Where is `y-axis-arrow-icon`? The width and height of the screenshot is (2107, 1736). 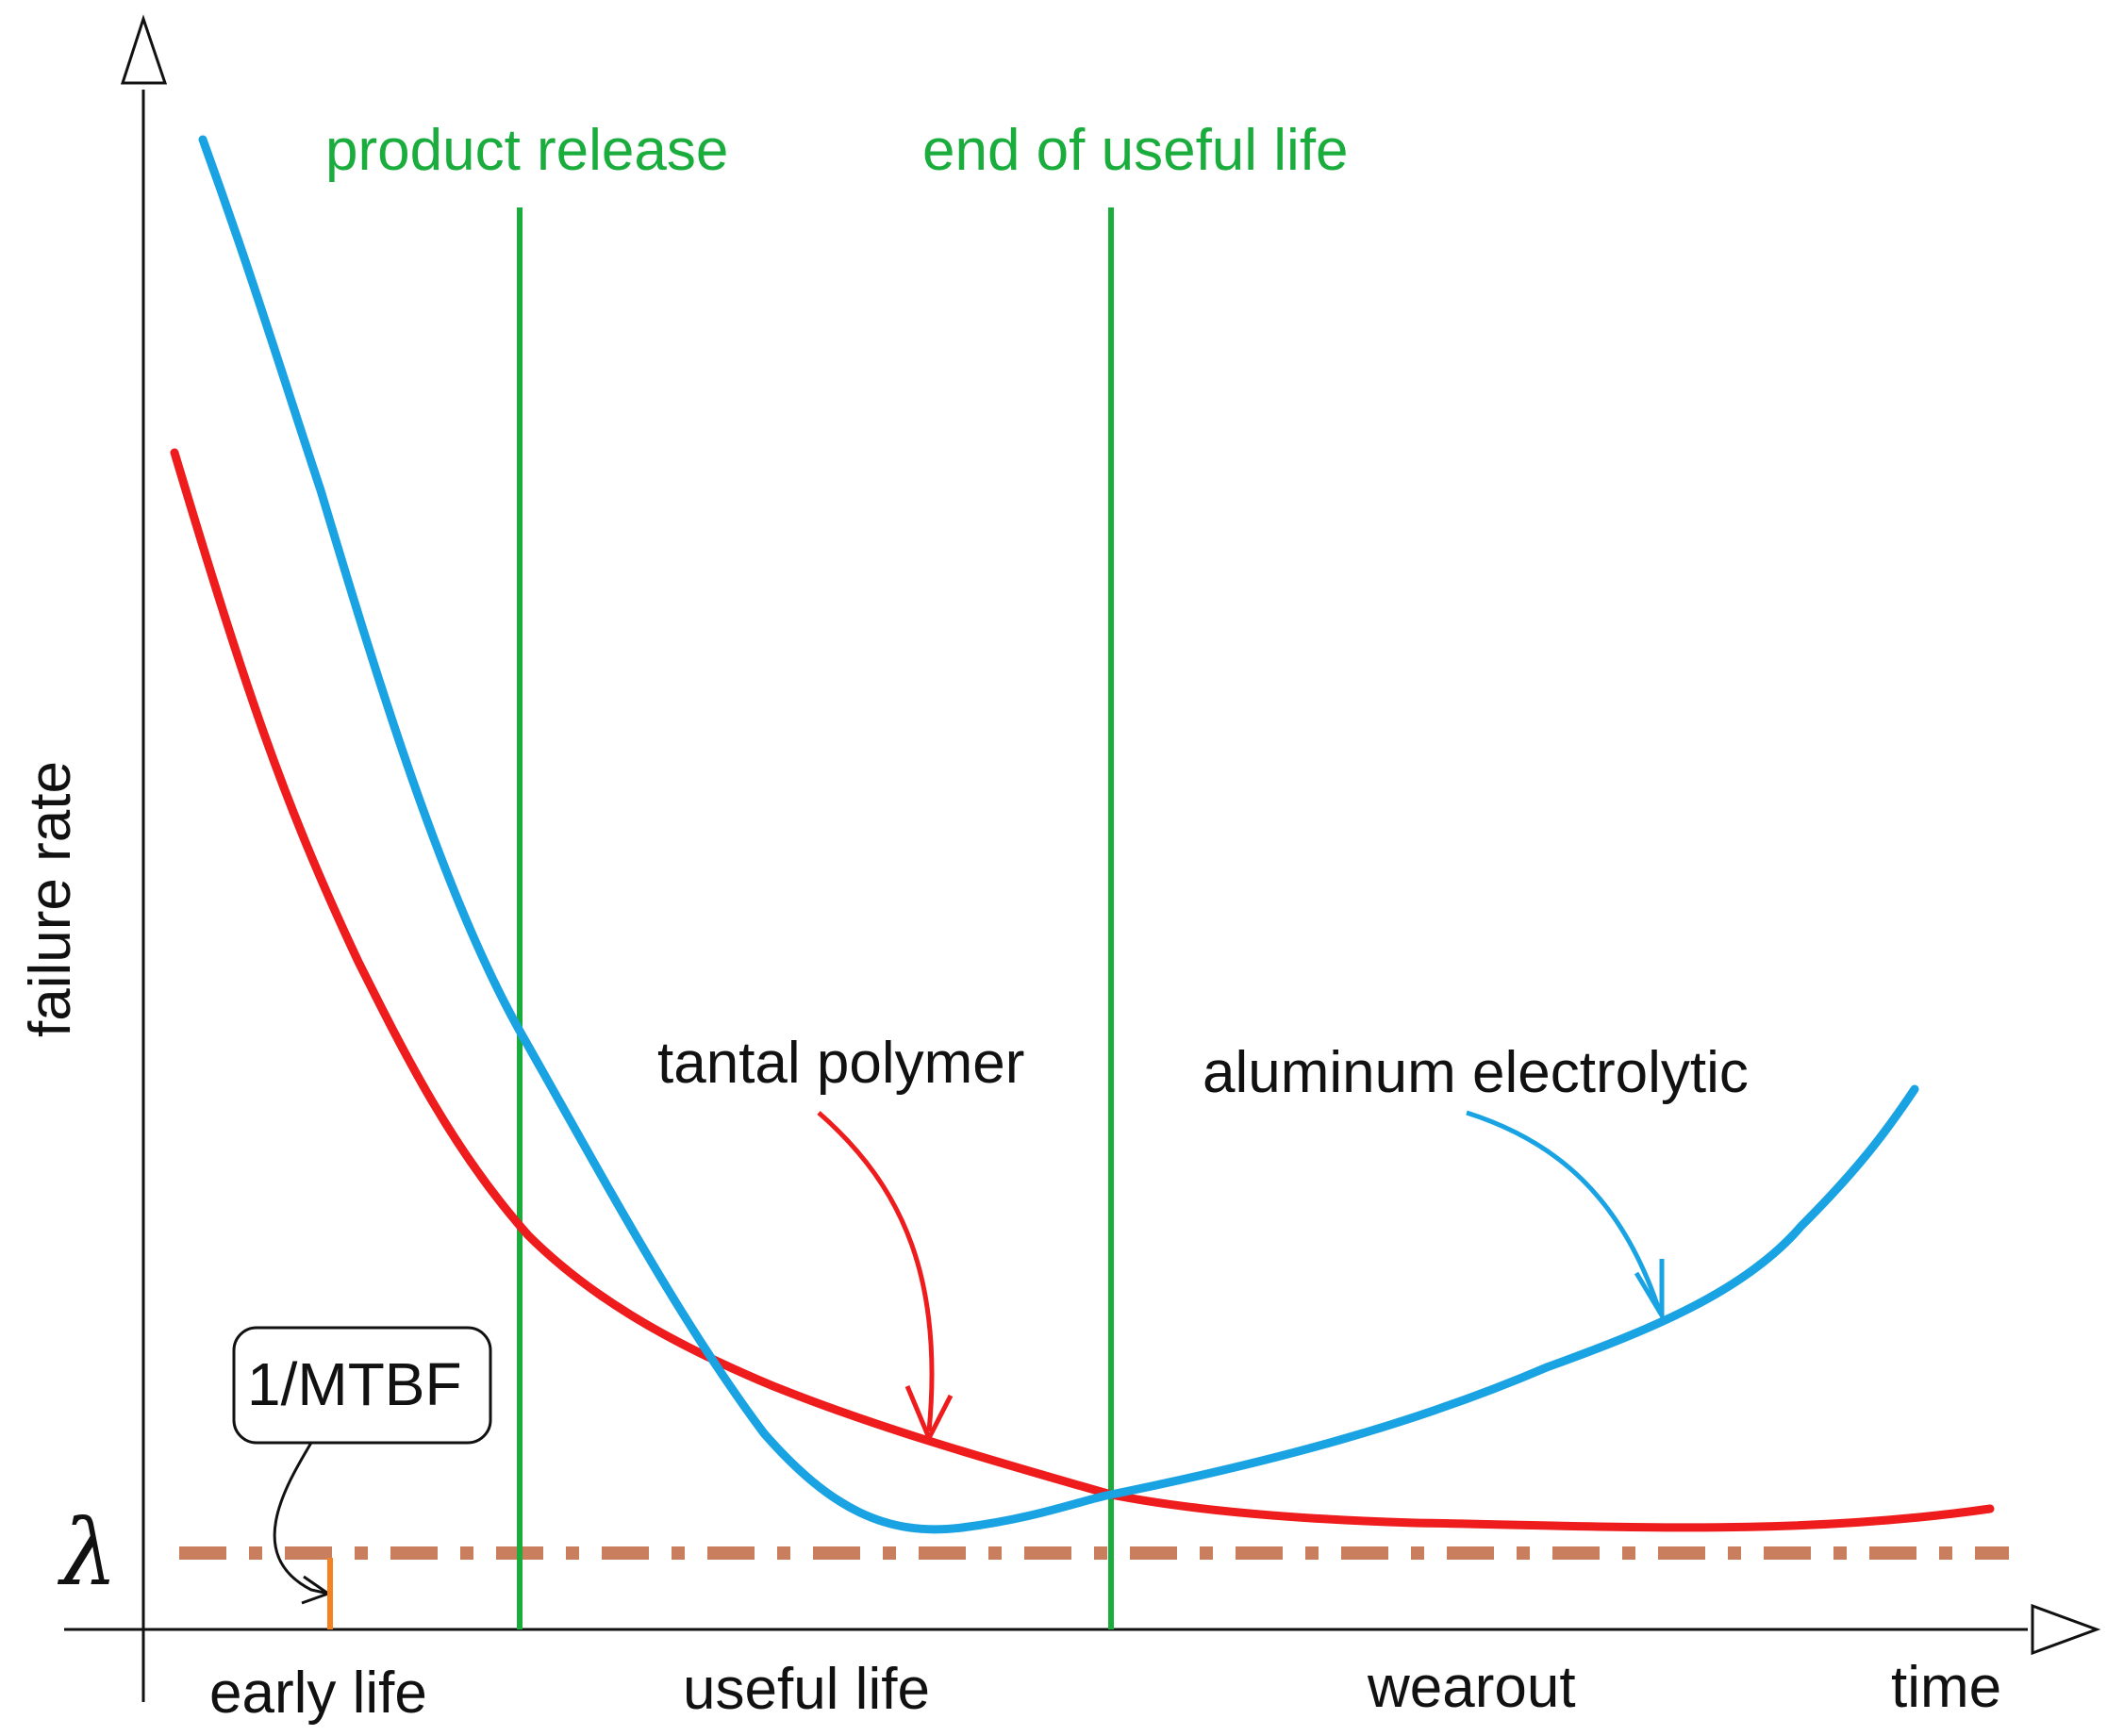
y-axis-arrow-icon is located at coordinates (144, 49).